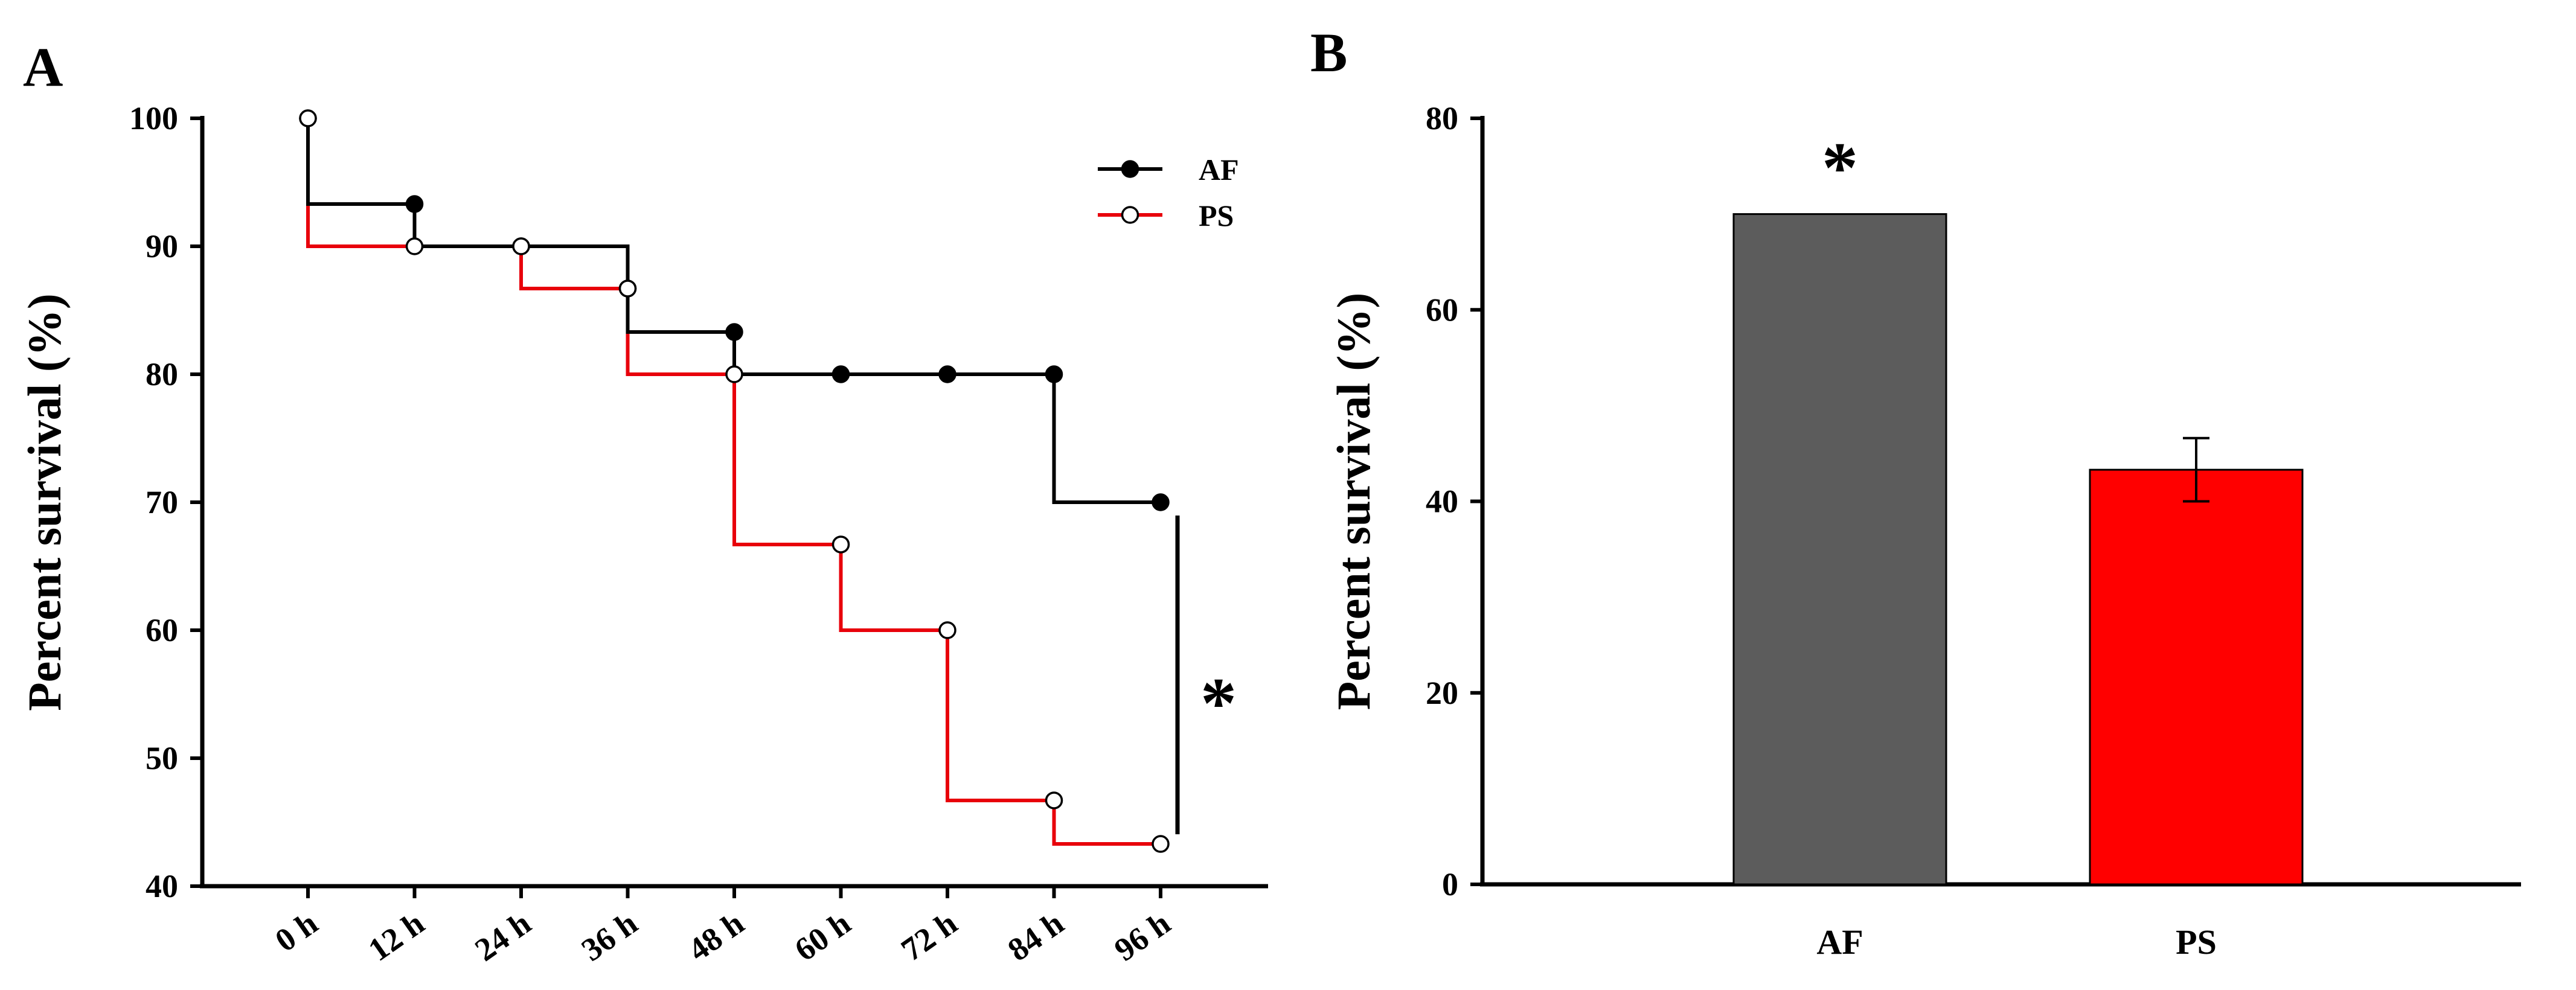 This screenshot has width=2576, height=990. What do you see at coordinates (1840, 167) in the screenshot?
I see `panel-b-significance-star: *` at bounding box center [1840, 167].